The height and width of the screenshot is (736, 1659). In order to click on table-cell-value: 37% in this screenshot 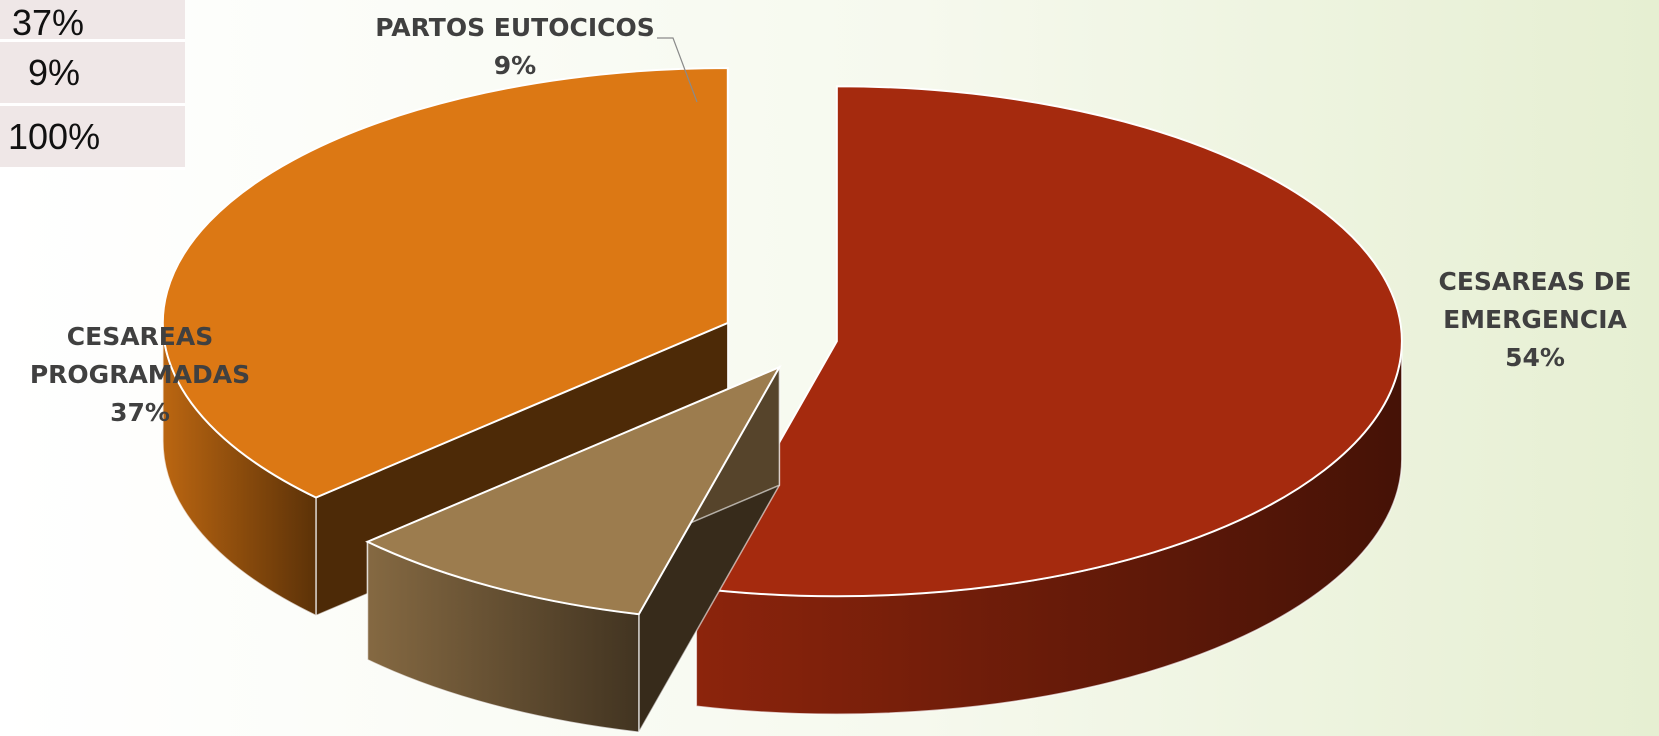, I will do `click(48, 22)`.